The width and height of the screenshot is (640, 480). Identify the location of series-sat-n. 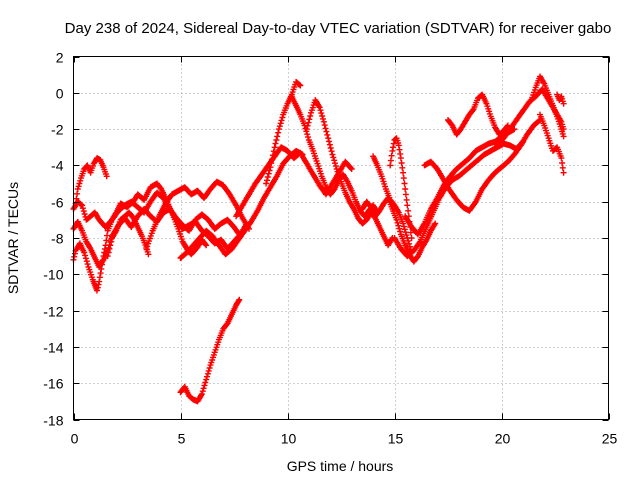
(392, 204).